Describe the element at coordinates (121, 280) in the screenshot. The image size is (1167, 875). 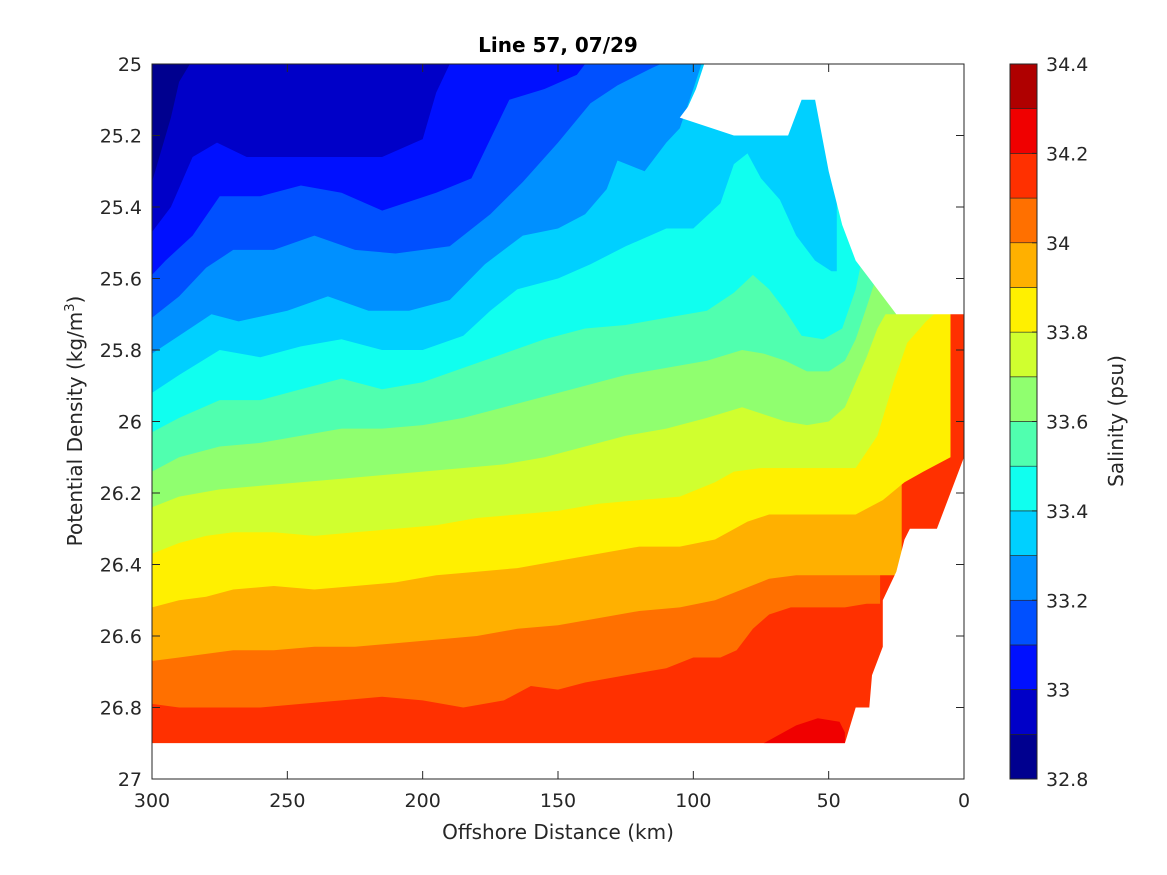
I see `y-tick-label: 25.6` at that location.